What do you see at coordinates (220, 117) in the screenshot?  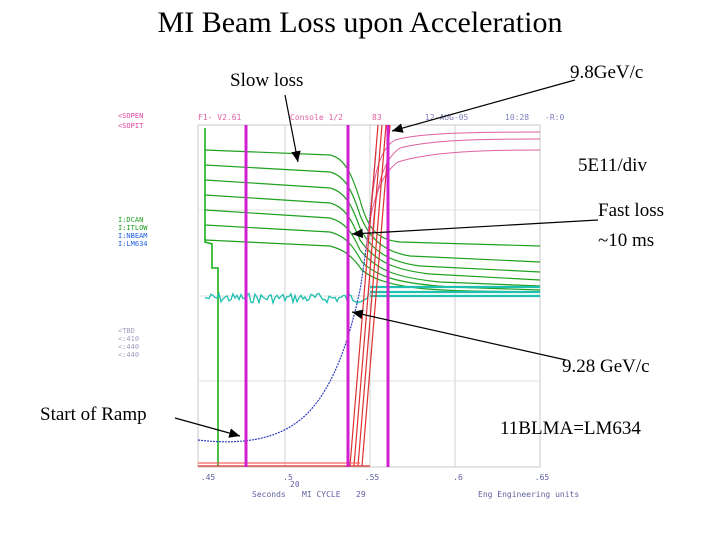 I see `scope-header-left: F1- V2.61` at bounding box center [220, 117].